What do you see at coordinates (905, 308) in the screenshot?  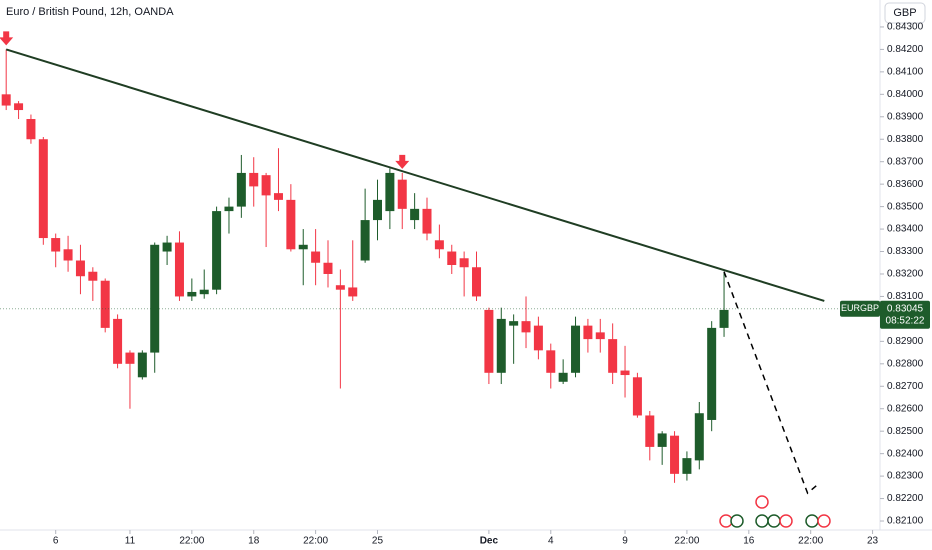 I see `last-price-label: 0.83045` at bounding box center [905, 308].